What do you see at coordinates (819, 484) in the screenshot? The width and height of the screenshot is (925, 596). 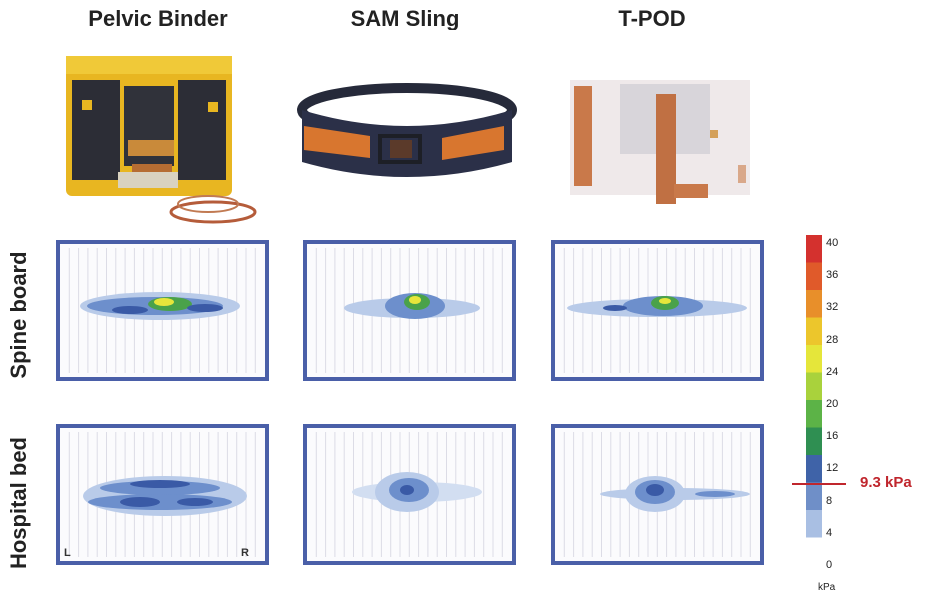 I see `threshold-marker-line` at bounding box center [819, 484].